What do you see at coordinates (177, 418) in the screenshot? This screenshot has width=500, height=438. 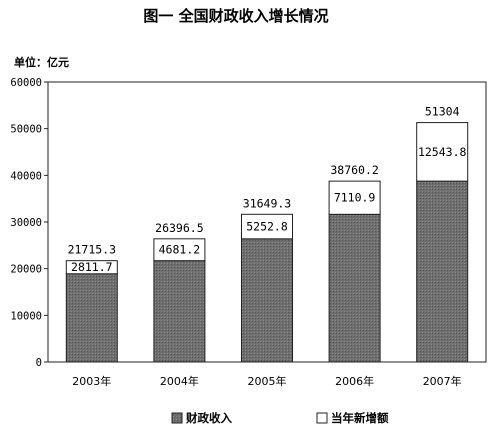 I see `legend-swatch-revenue` at bounding box center [177, 418].